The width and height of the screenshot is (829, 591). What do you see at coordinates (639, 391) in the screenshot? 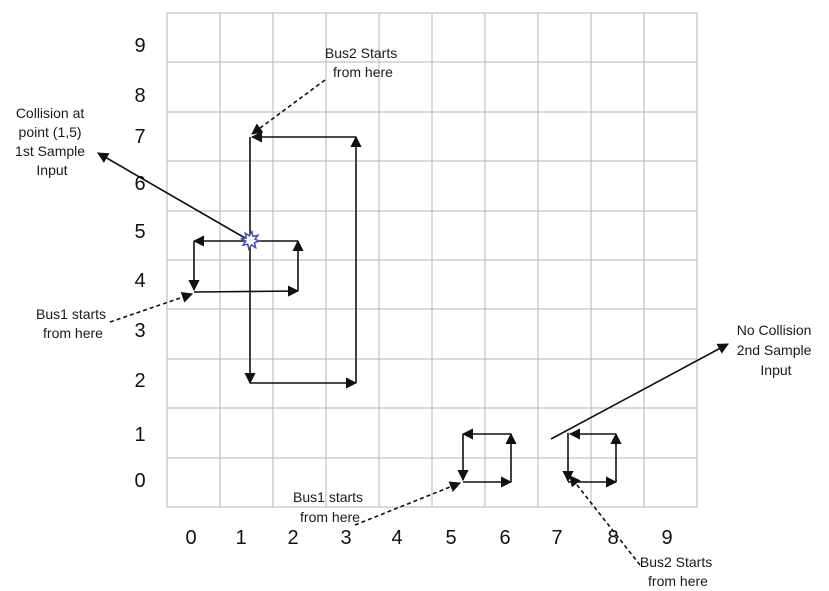
I see `no-collision-pointer-arrow` at bounding box center [639, 391].